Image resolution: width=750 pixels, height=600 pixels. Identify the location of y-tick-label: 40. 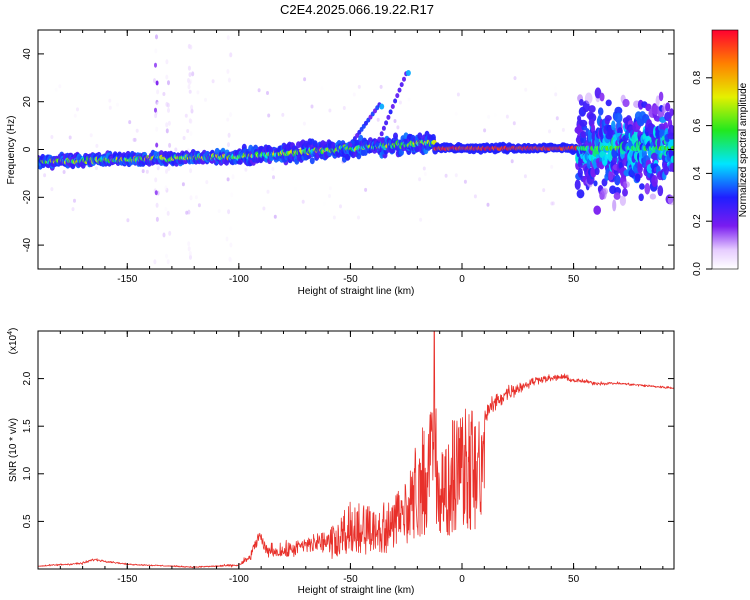
(27, 54).